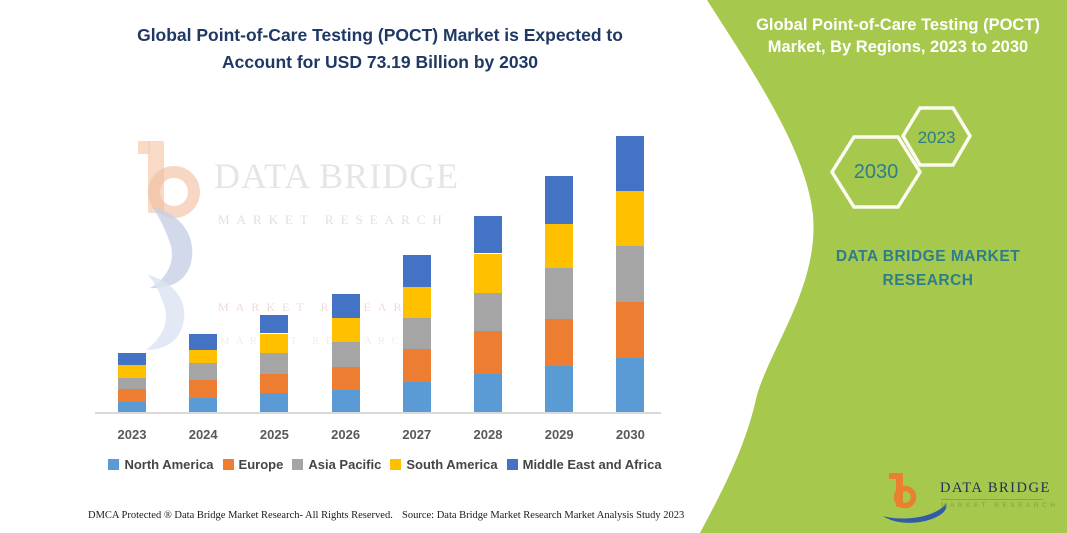  I want to click on legend-label: Europe, so click(261, 464).